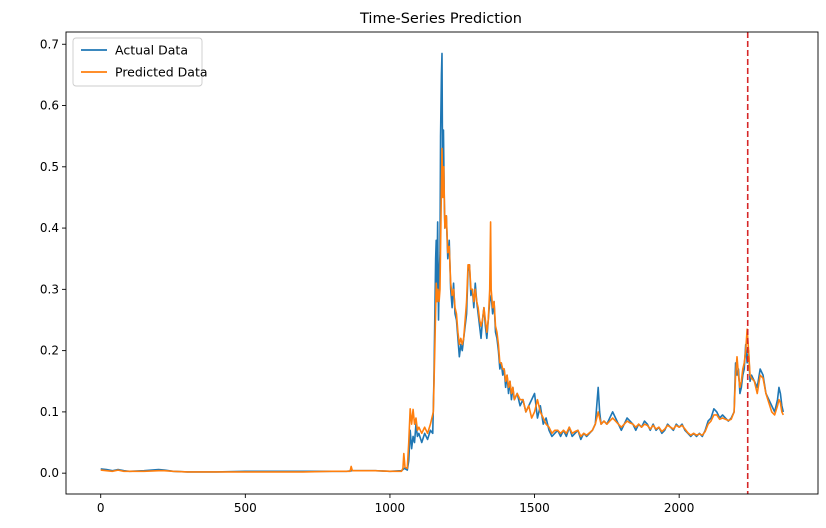  What do you see at coordinates (440, 19) in the screenshot?
I see `chart-title: Time-Series Prediction` at bounding box center [440, 19].